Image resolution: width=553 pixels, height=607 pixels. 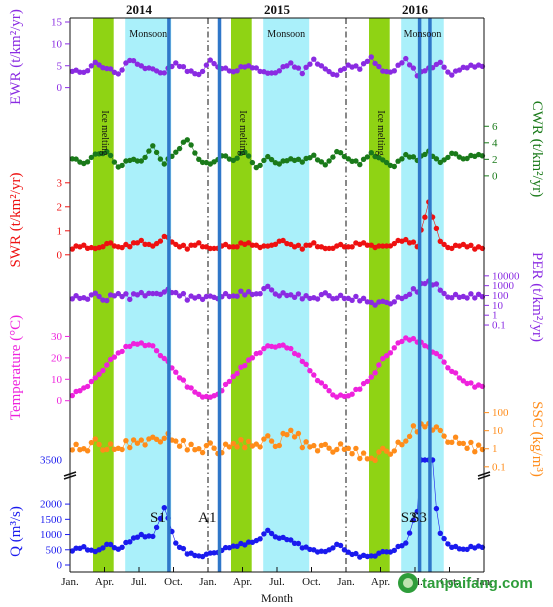 I want to click on x-tick-label: Apr., so click(x=243, y=582).